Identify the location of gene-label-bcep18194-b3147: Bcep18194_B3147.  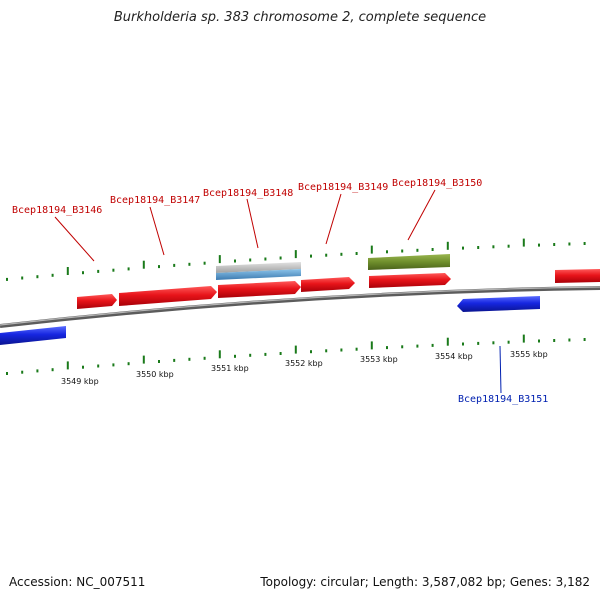
(155, 200).